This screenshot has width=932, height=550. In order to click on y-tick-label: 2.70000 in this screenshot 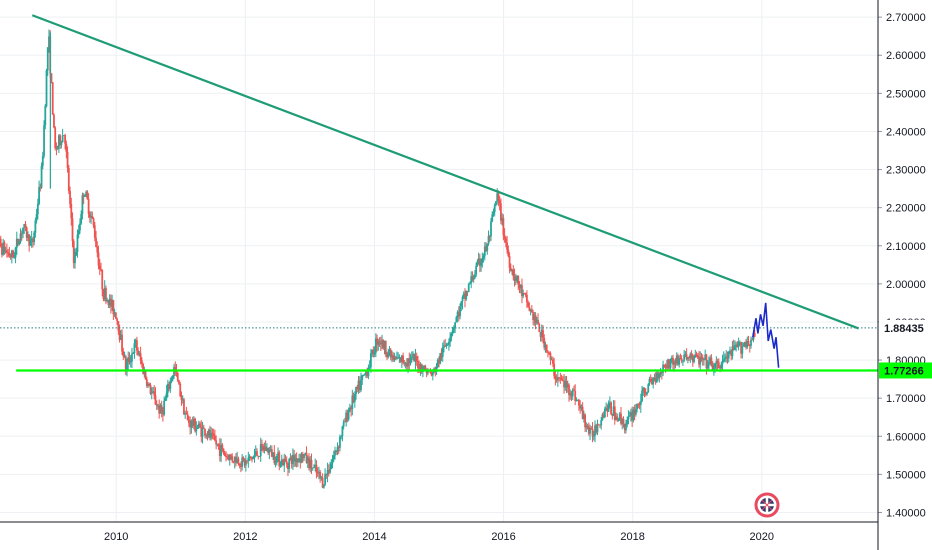, I will do `click(906, 18)`.